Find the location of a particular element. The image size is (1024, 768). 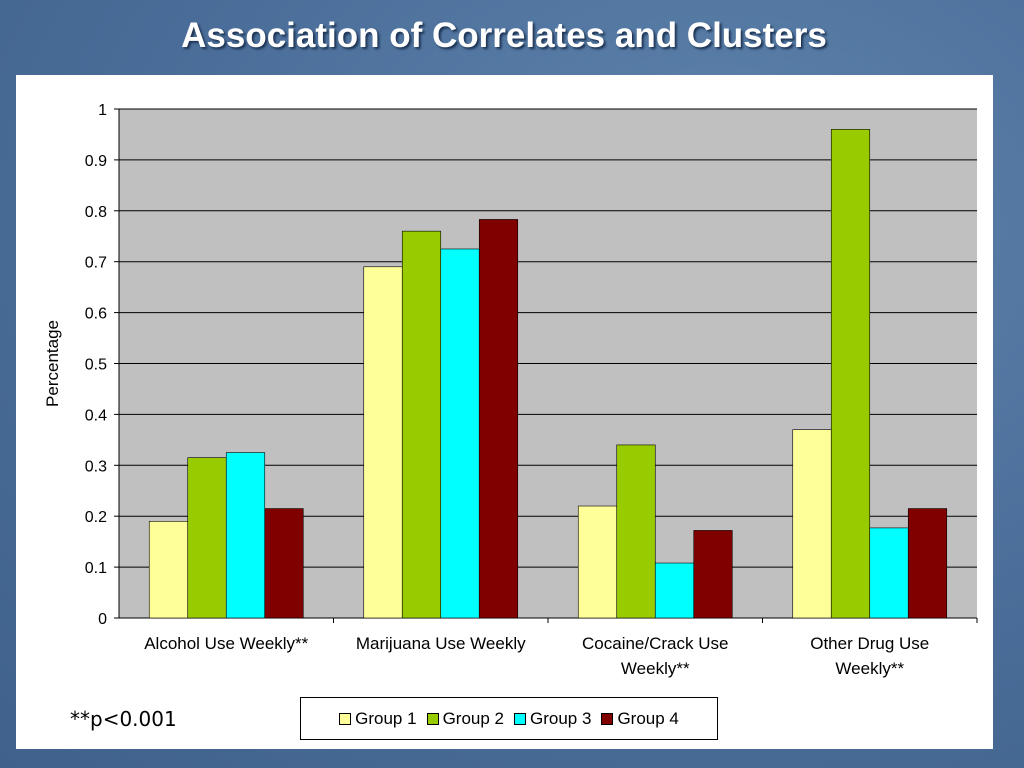

y-tick-label: 0.3 is located at coordinates (96, 466).